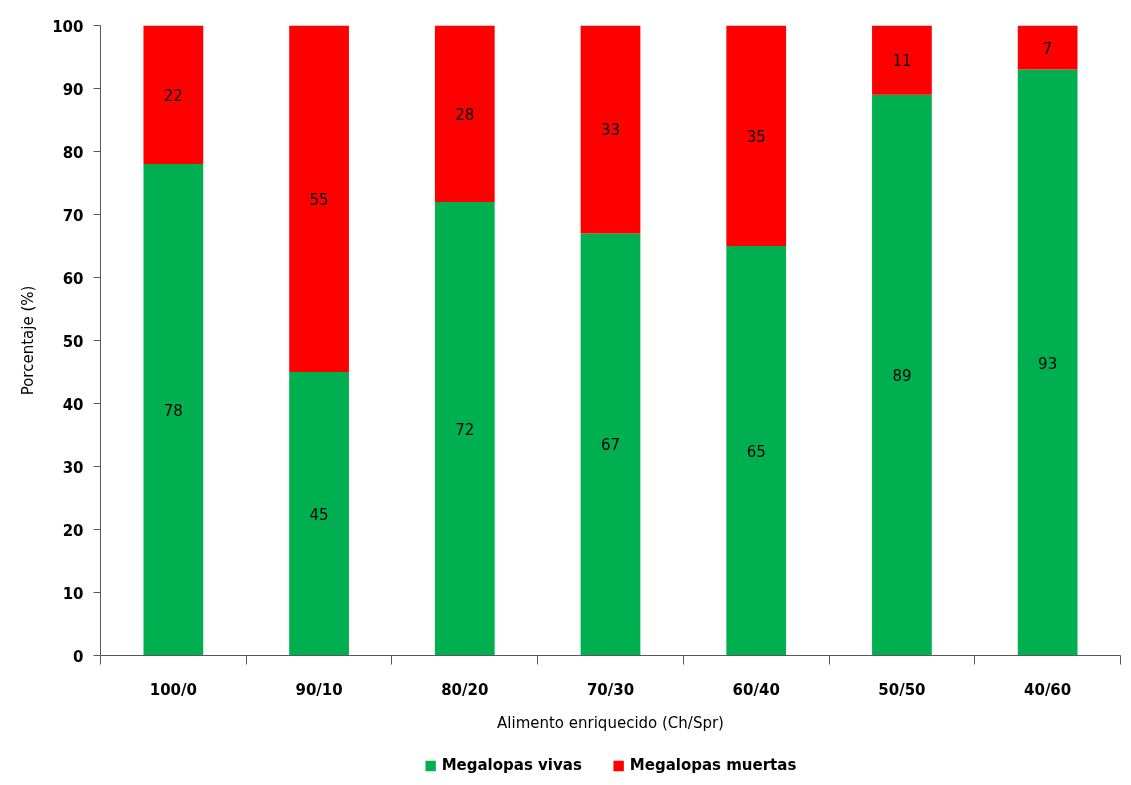 The height and width of the screenshot is (785, 1131). I want to click on x-tick-label: 60/40, so click(756, 689).